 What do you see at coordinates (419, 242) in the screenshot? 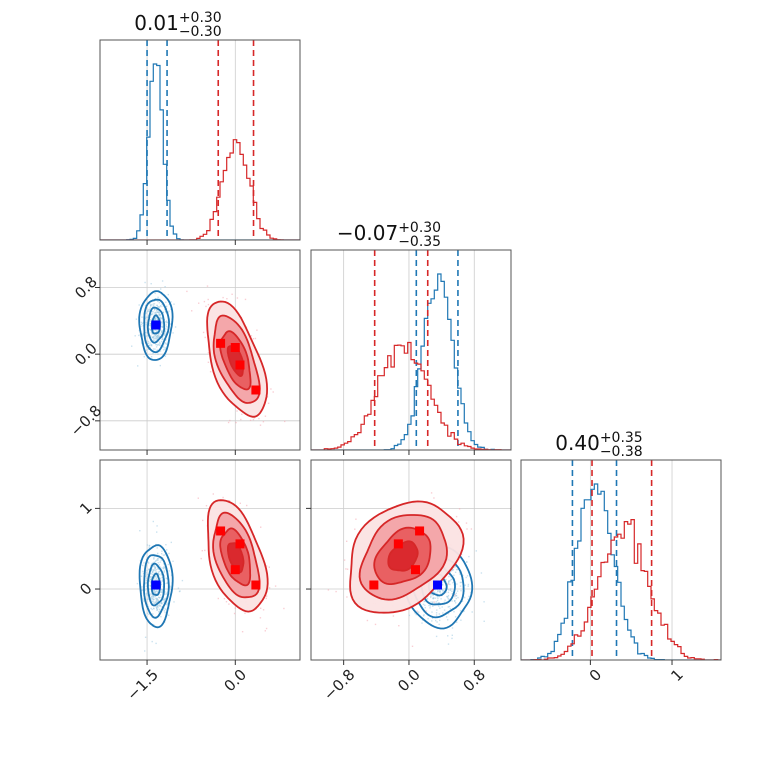
I see `panel-title-minus-2: −0.35` at bounding box center [419, 242].